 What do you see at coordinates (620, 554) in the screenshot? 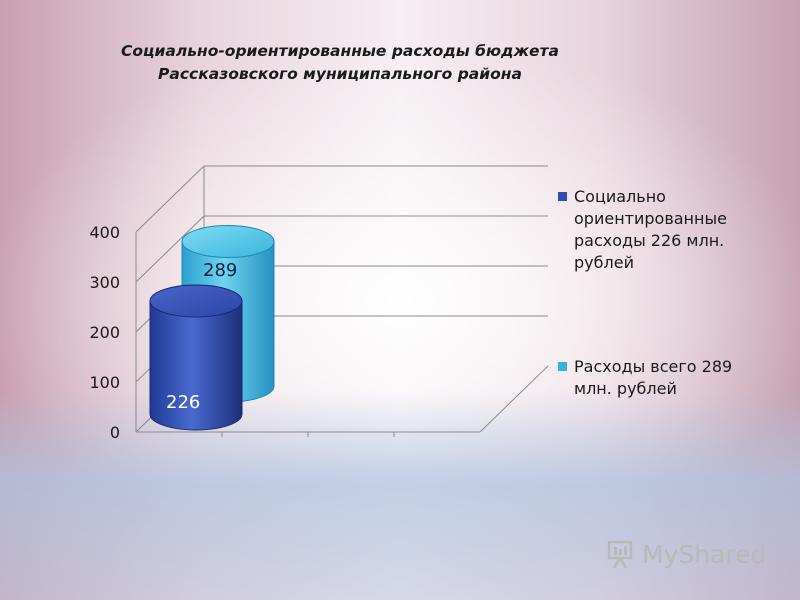
I see `presentation-board-icon` at bounding box center [620, 554].